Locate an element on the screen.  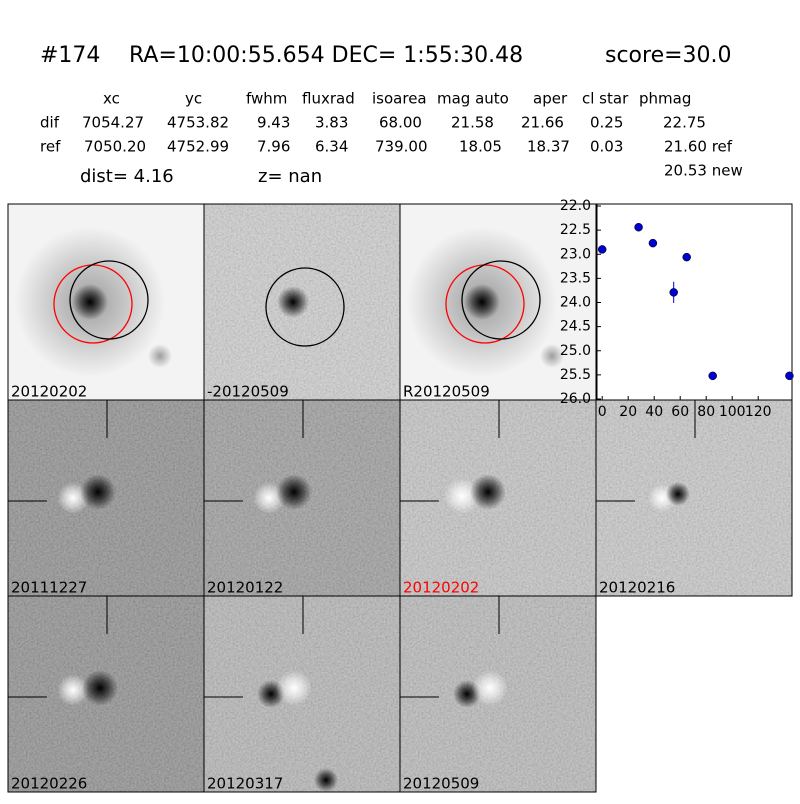
stamp: 20120122 is located at coordinates (302, 498).